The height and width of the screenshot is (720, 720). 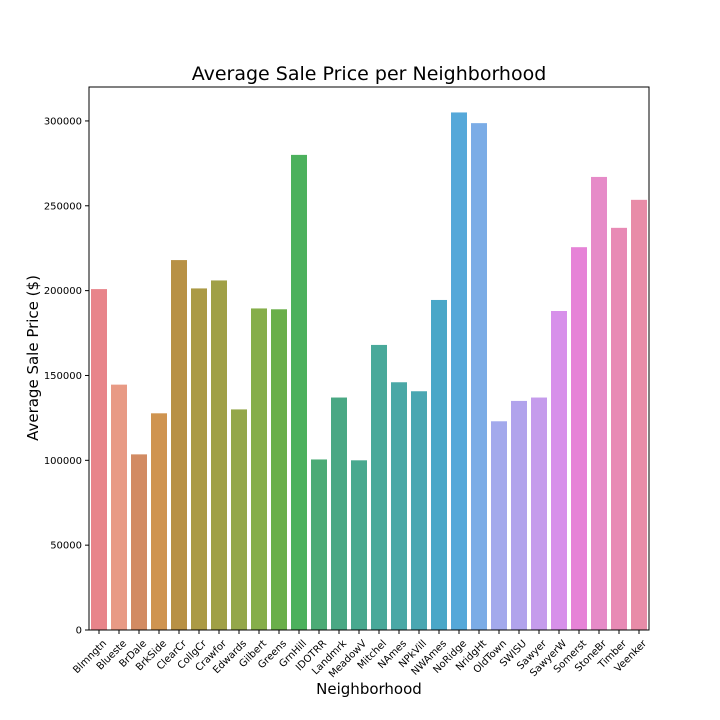 What do you see at coordinates (63, 206) in the screenshot?
I see `y-tick-label: 250000` at bounding box center [63, 206].